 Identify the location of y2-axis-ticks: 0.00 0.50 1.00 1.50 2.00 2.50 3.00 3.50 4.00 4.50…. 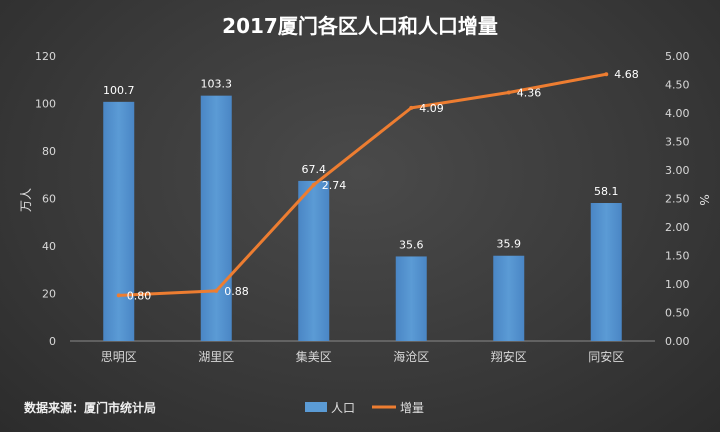
(677, 199).